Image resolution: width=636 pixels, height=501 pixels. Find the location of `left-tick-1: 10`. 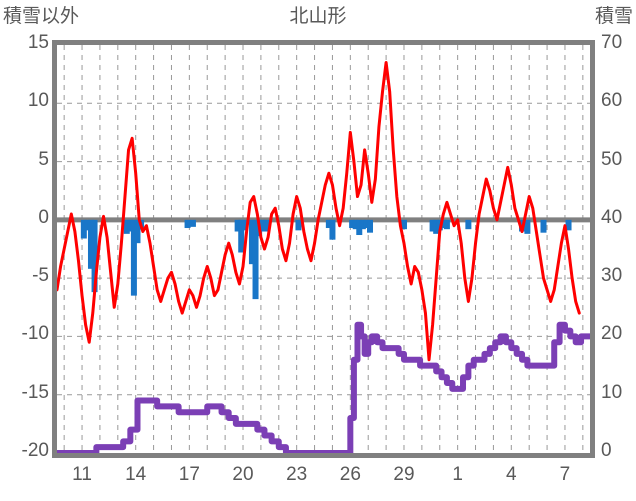

left-tick-1: 10 is located at coordinates (38, 101).